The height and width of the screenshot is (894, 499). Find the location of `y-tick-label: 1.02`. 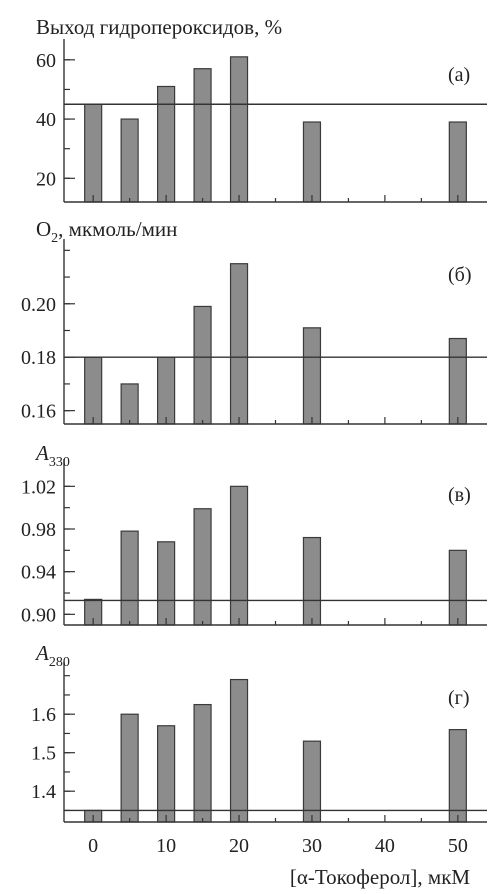

y-tick-label: 1.02 is located at coordinates (38, 487).